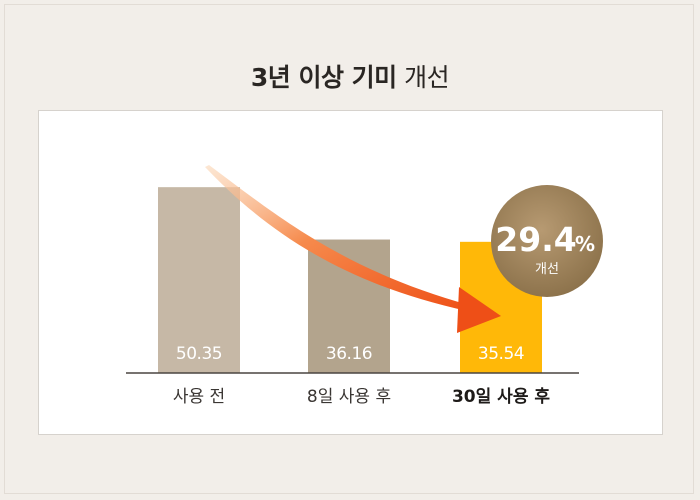 This screenshot has width=700, height=500. I want to click on category-label-1: 사용 전, so click(199, 397).